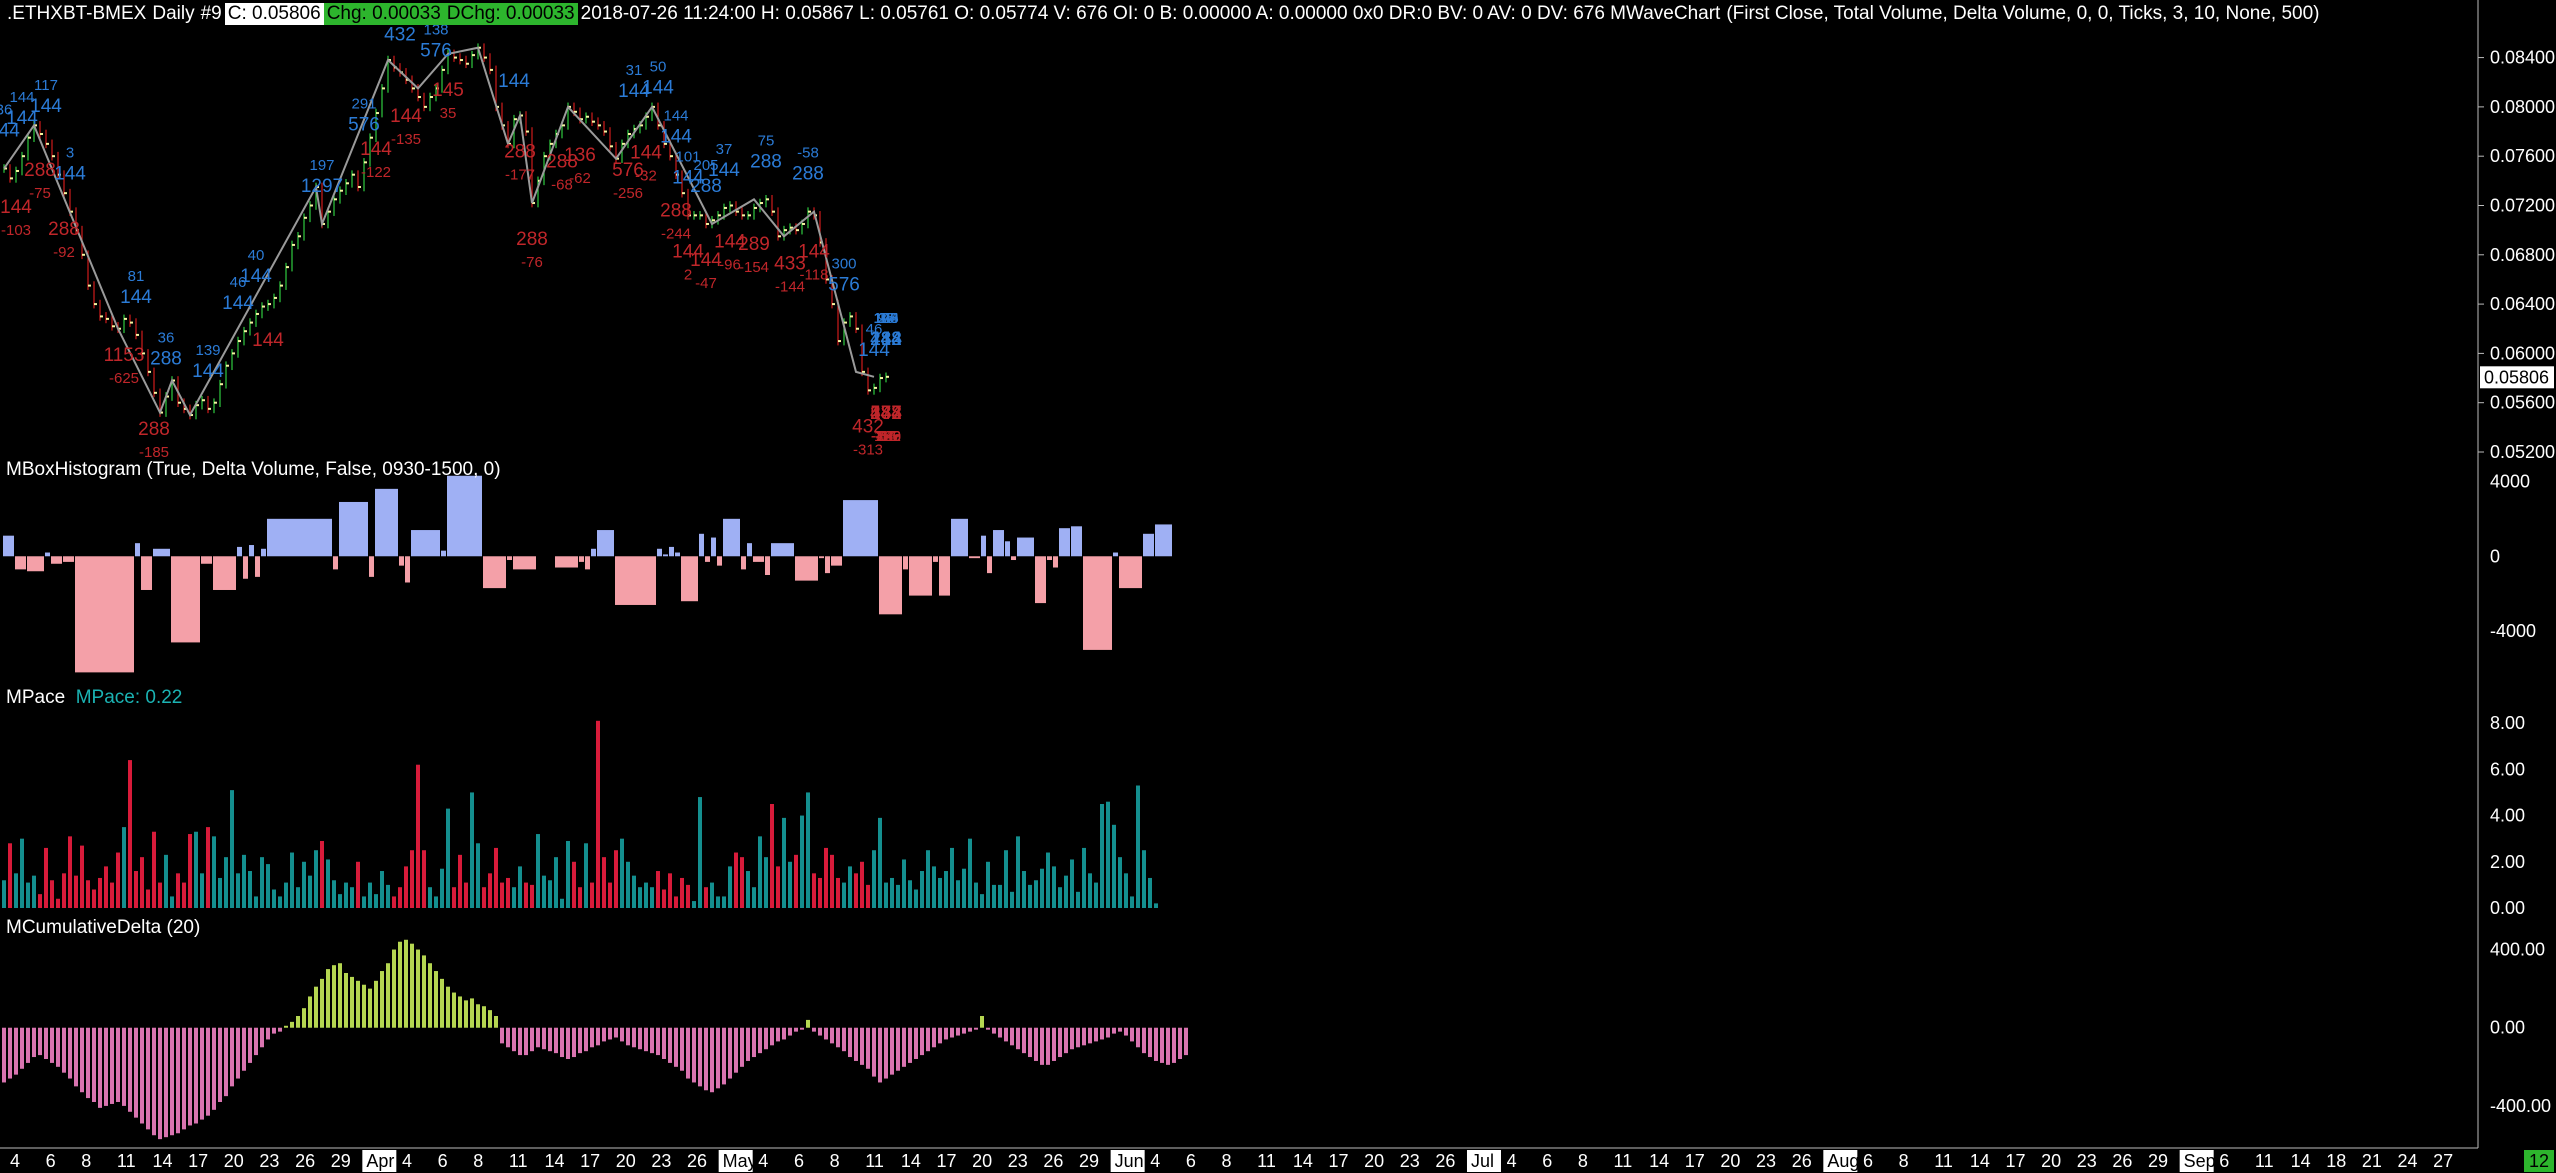 The width and height of the screenshot is (2556, 1173). I want to click on date-axis-label: Sep, so click(2200, 1161).